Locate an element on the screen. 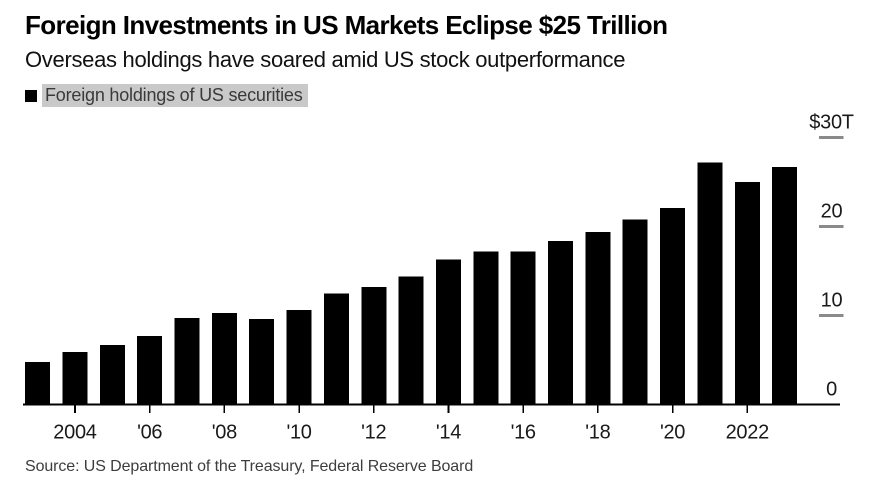 The width and height of the screenshot is (870, 492). x-tick-label: '20 is located at coordinates (672, 433).